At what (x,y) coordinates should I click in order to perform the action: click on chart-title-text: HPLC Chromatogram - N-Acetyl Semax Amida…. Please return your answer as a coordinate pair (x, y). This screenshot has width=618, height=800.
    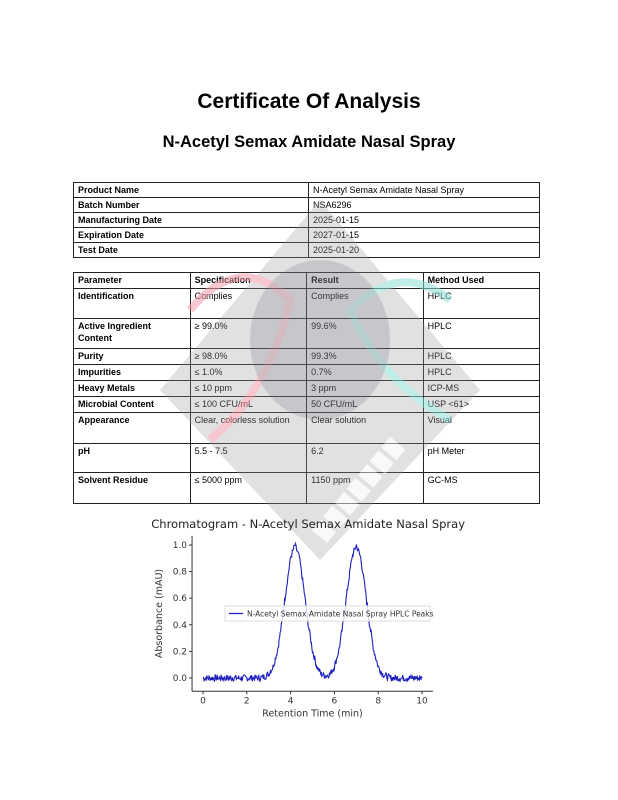
    Looking at the image, I should click on (308, 524).